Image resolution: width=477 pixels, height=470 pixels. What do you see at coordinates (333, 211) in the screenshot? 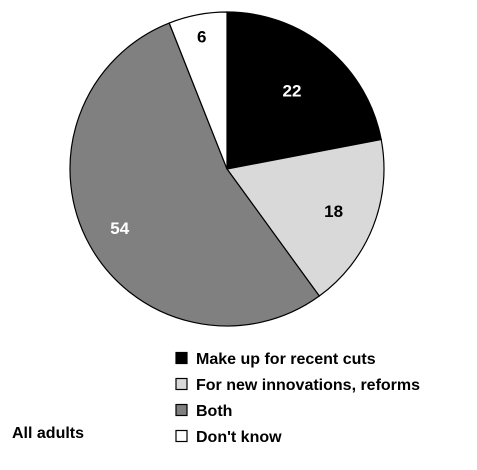
I see `data-label: 18` at bounding box center [333, 211].